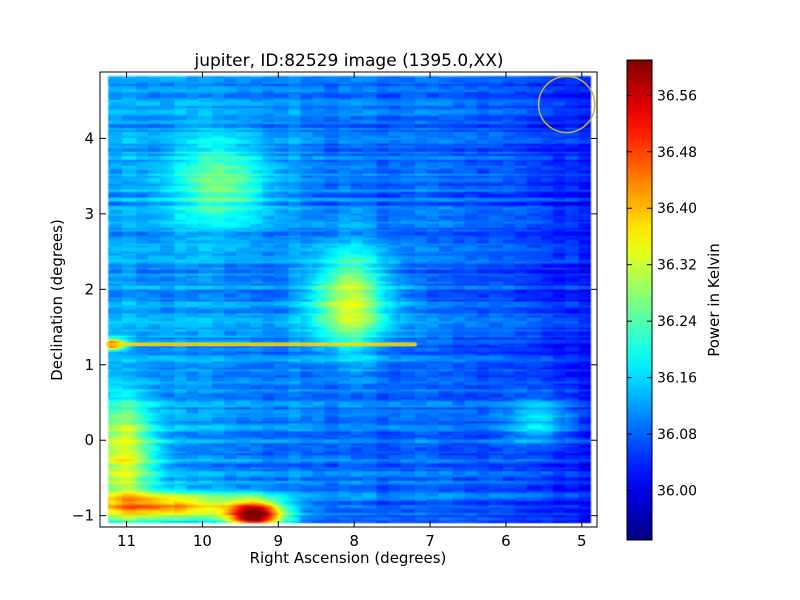 Image resolution: width=800 pixels, height=600 pixels. What do you see at coordinates (89, 214) in the screenshot?
I see `y-tick-label: 3` at bounding box center [89, 214].